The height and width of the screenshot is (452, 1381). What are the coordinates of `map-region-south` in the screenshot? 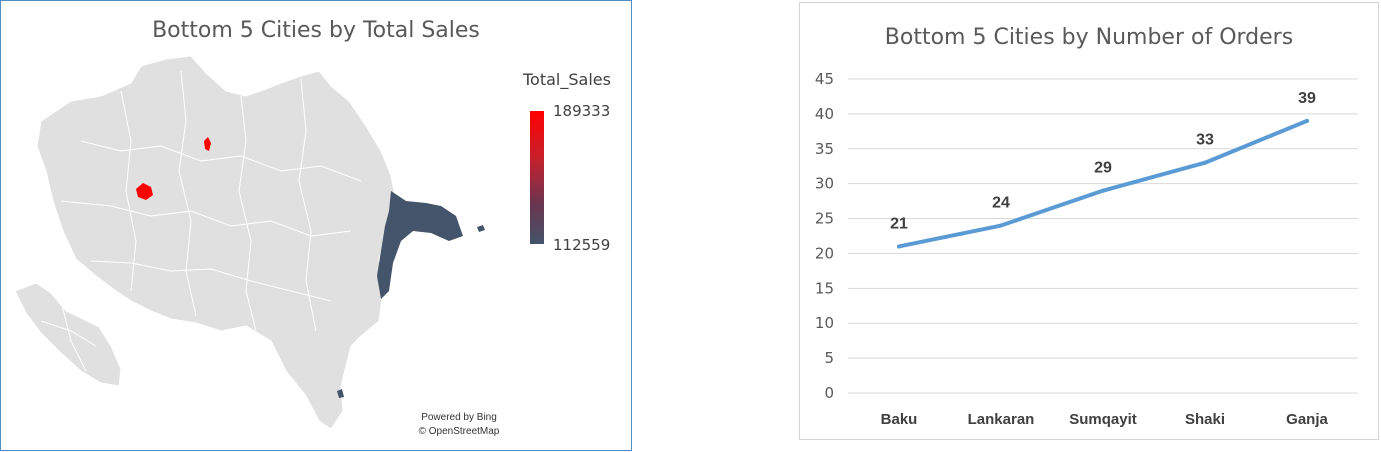 It's located at (340, 393).